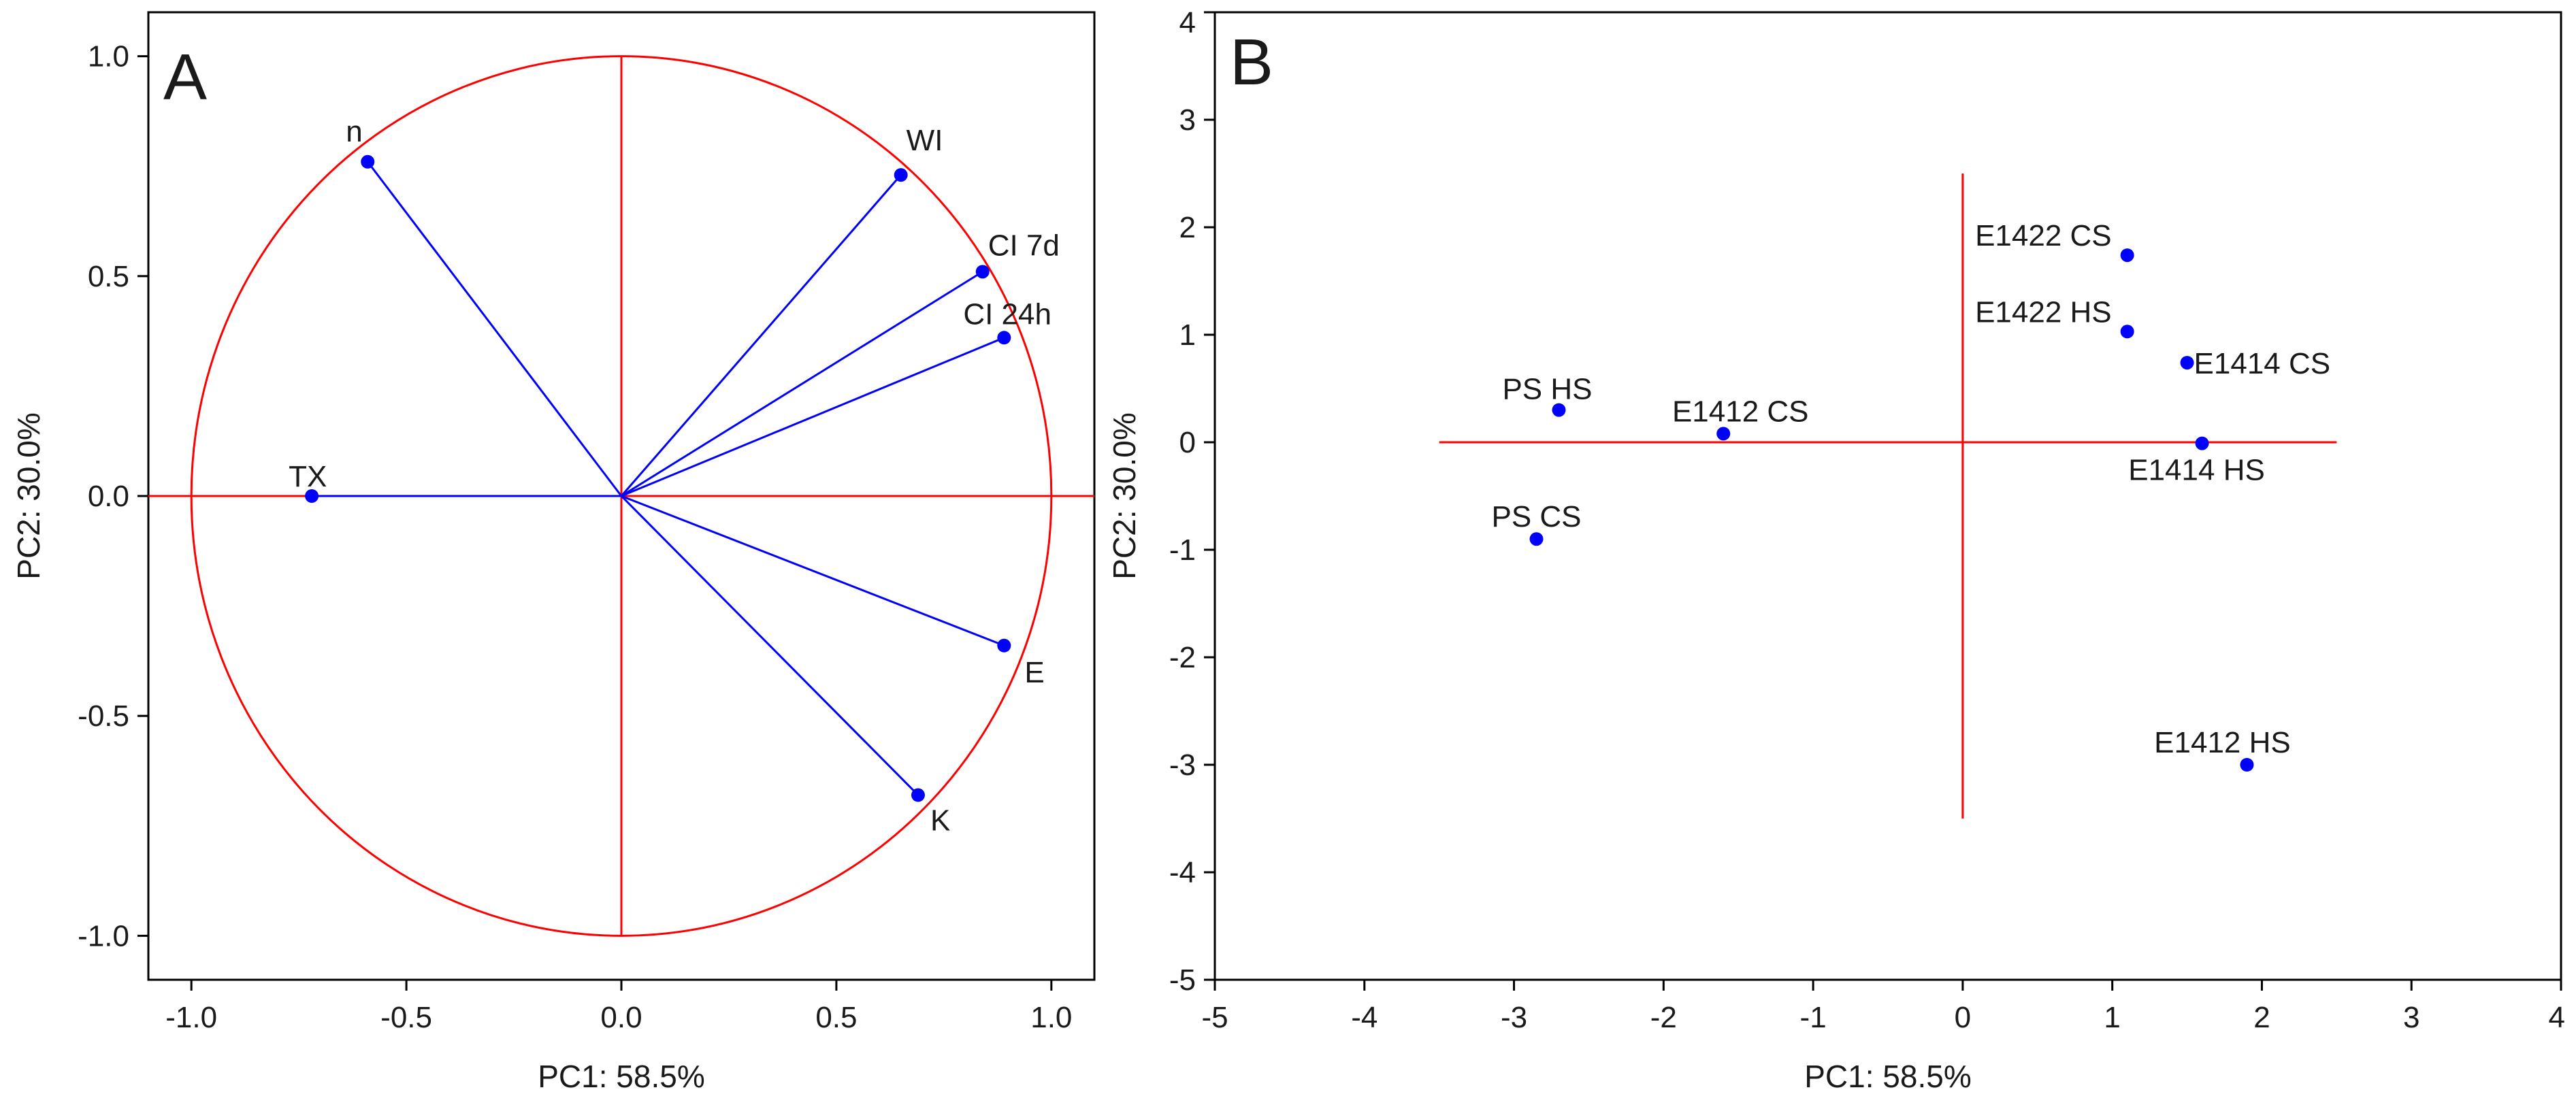  What do you see at coordinates (2202, 443) in the screenshot?
I see `panel-b-point-e1414-hs` at bounding box center [2202, 443].